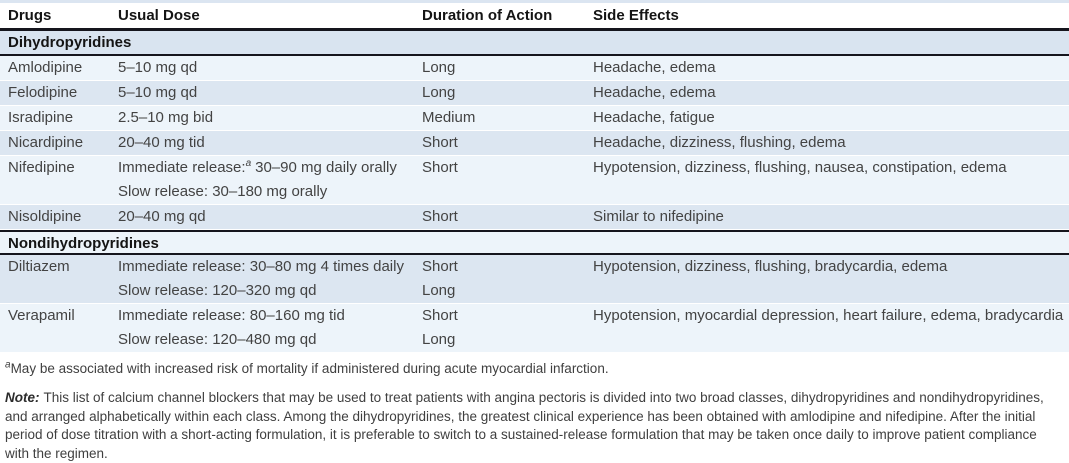 The image size is (1069, 463). I want to click on duration-cell: Medium, so click(449, 117).